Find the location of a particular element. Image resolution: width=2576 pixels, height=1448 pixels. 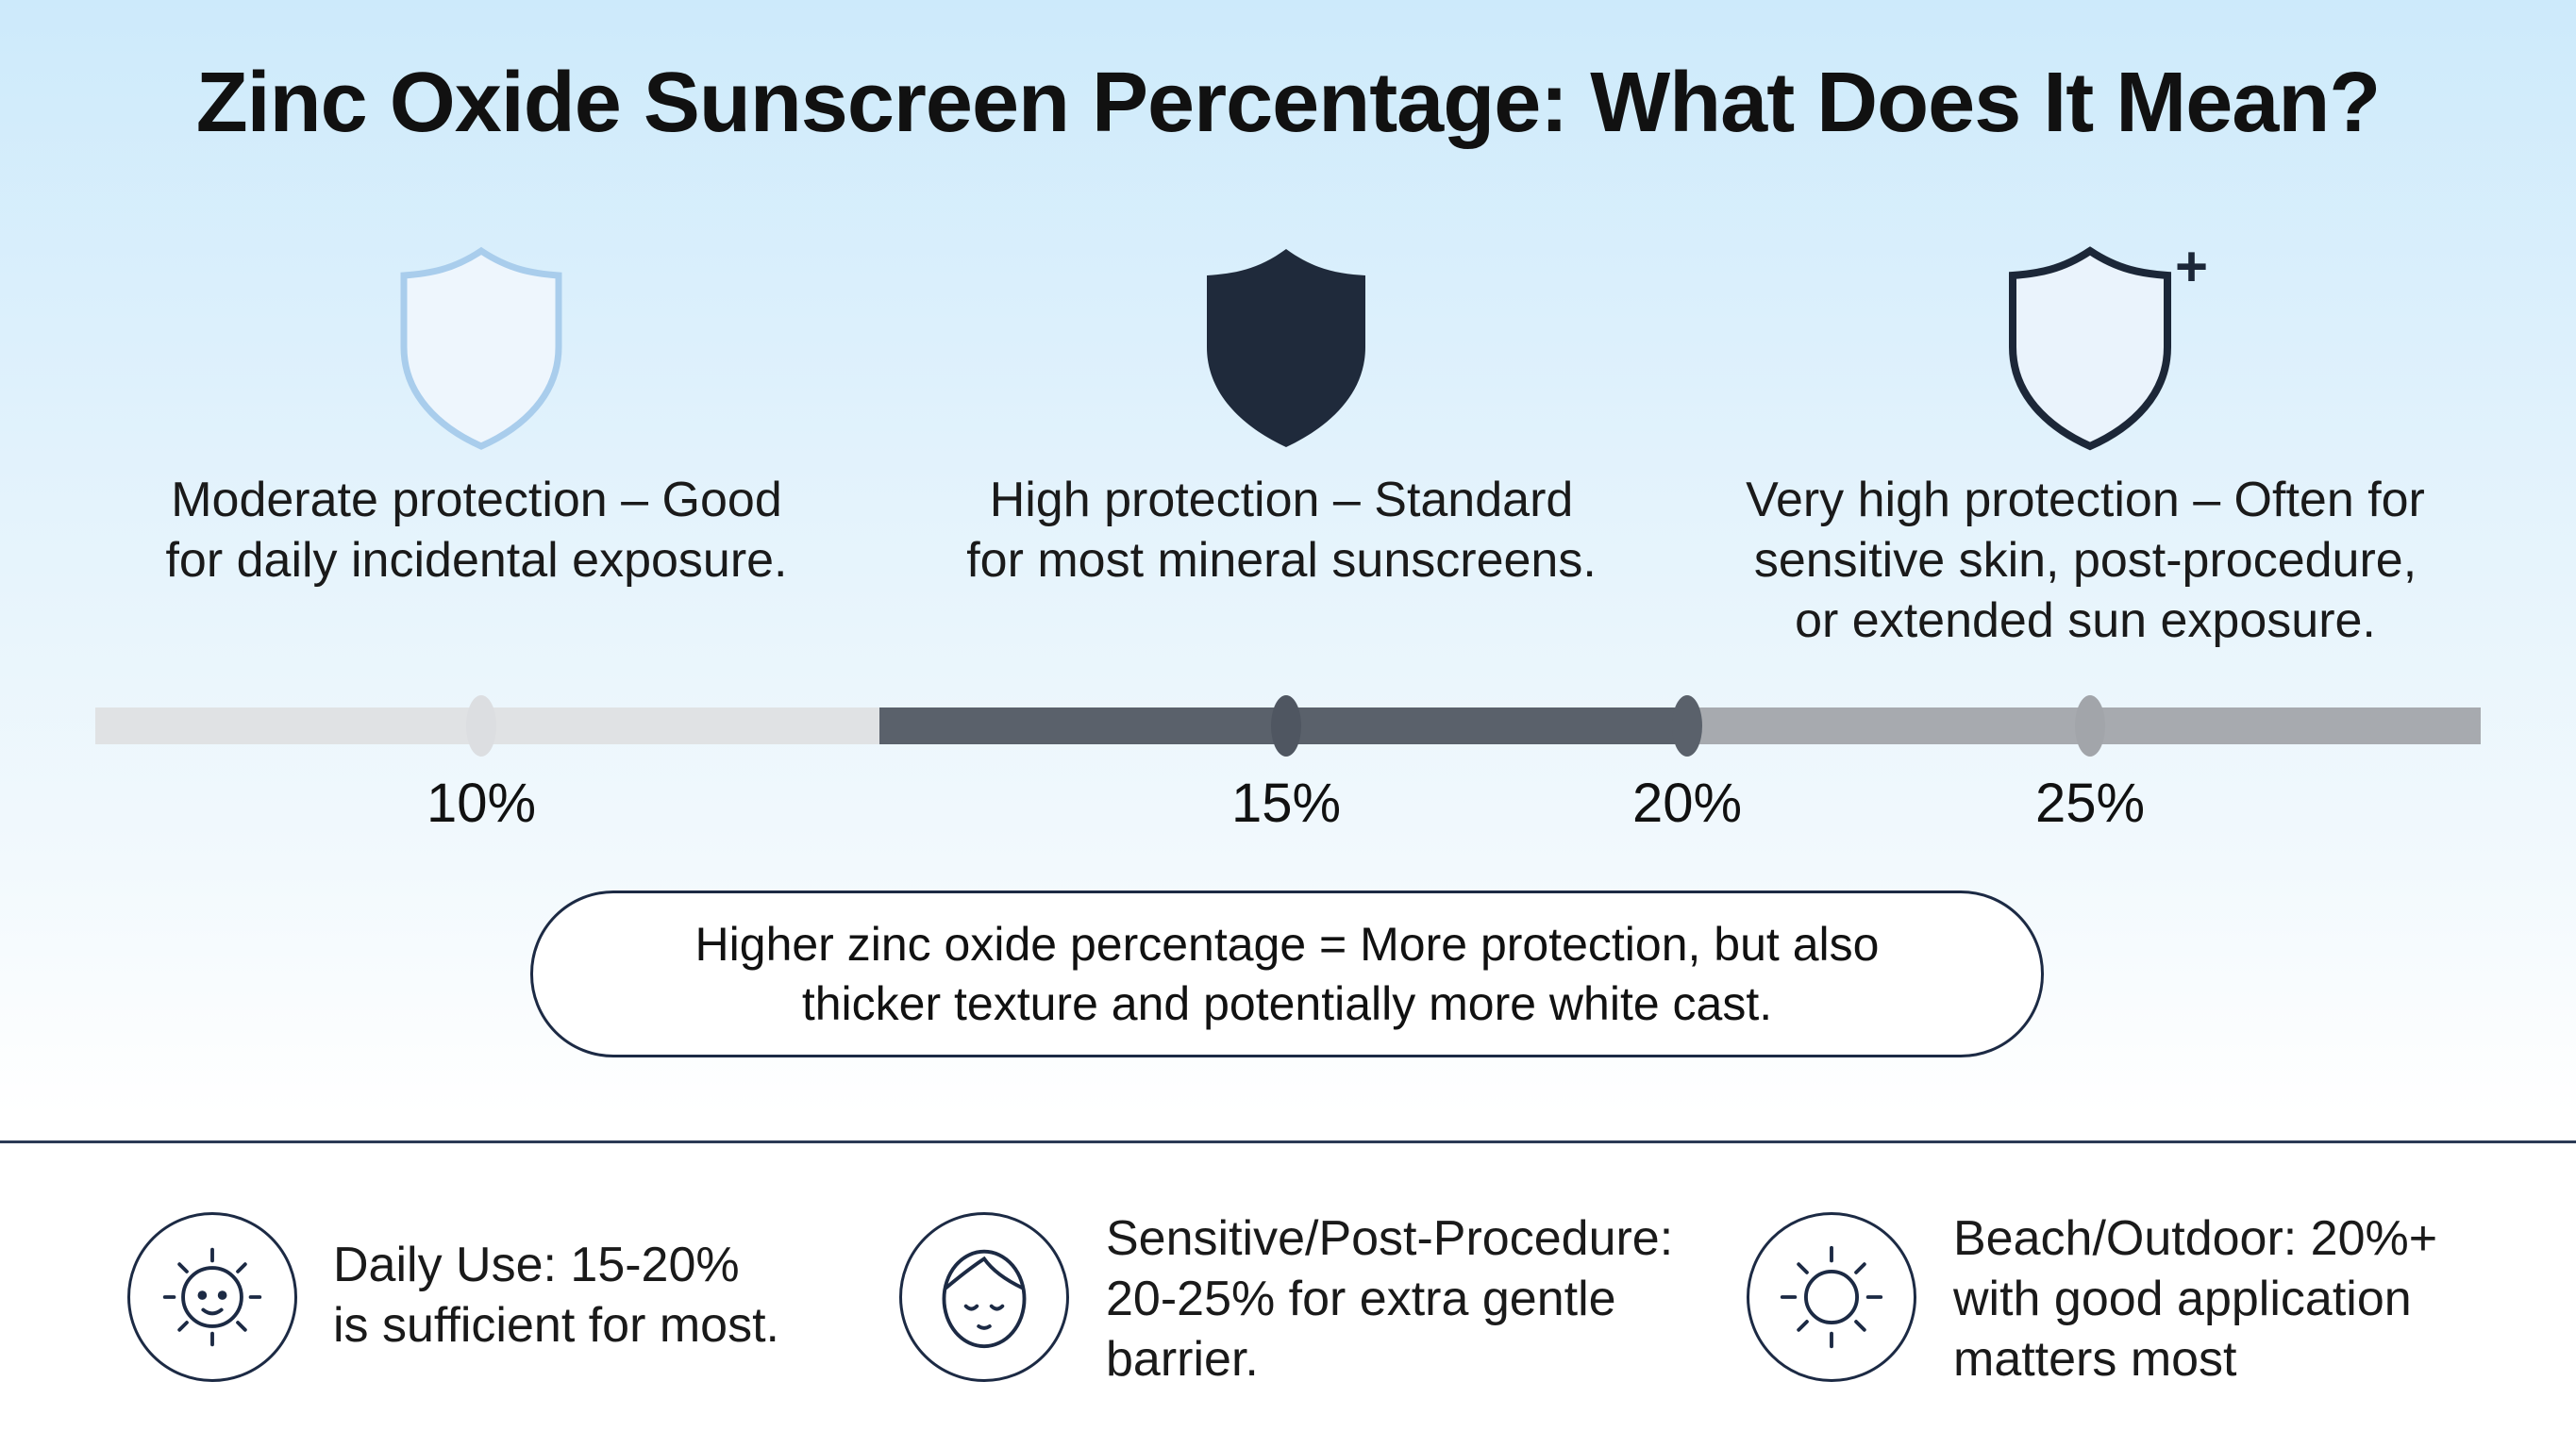

plus-icon: + is located at coordinates (2192, 266).